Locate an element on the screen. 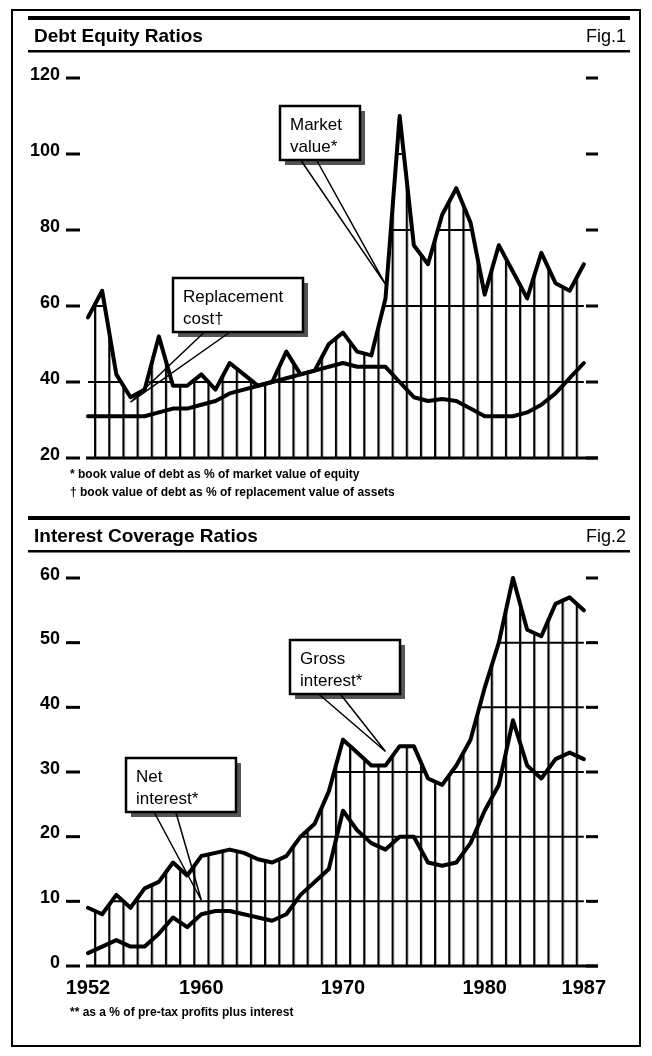 Image resolution: width=652 pixels, height=1056 pixels. x-tick-label: 1987 is located at coordinates (584, 987).